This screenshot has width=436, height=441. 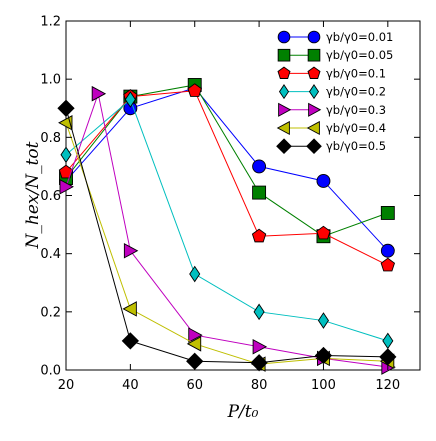 What do you see at coordinates (50, 254) in the screenshot?
I see `y-tick-label: 0.4` at bounding box center [50, 254].